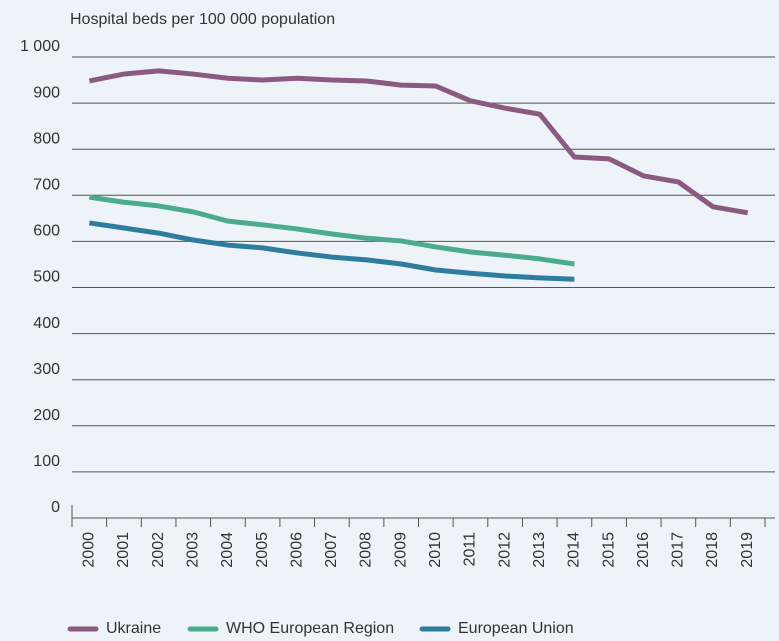  I want to click on y-tick-label: 1 000, so click(40, 46).